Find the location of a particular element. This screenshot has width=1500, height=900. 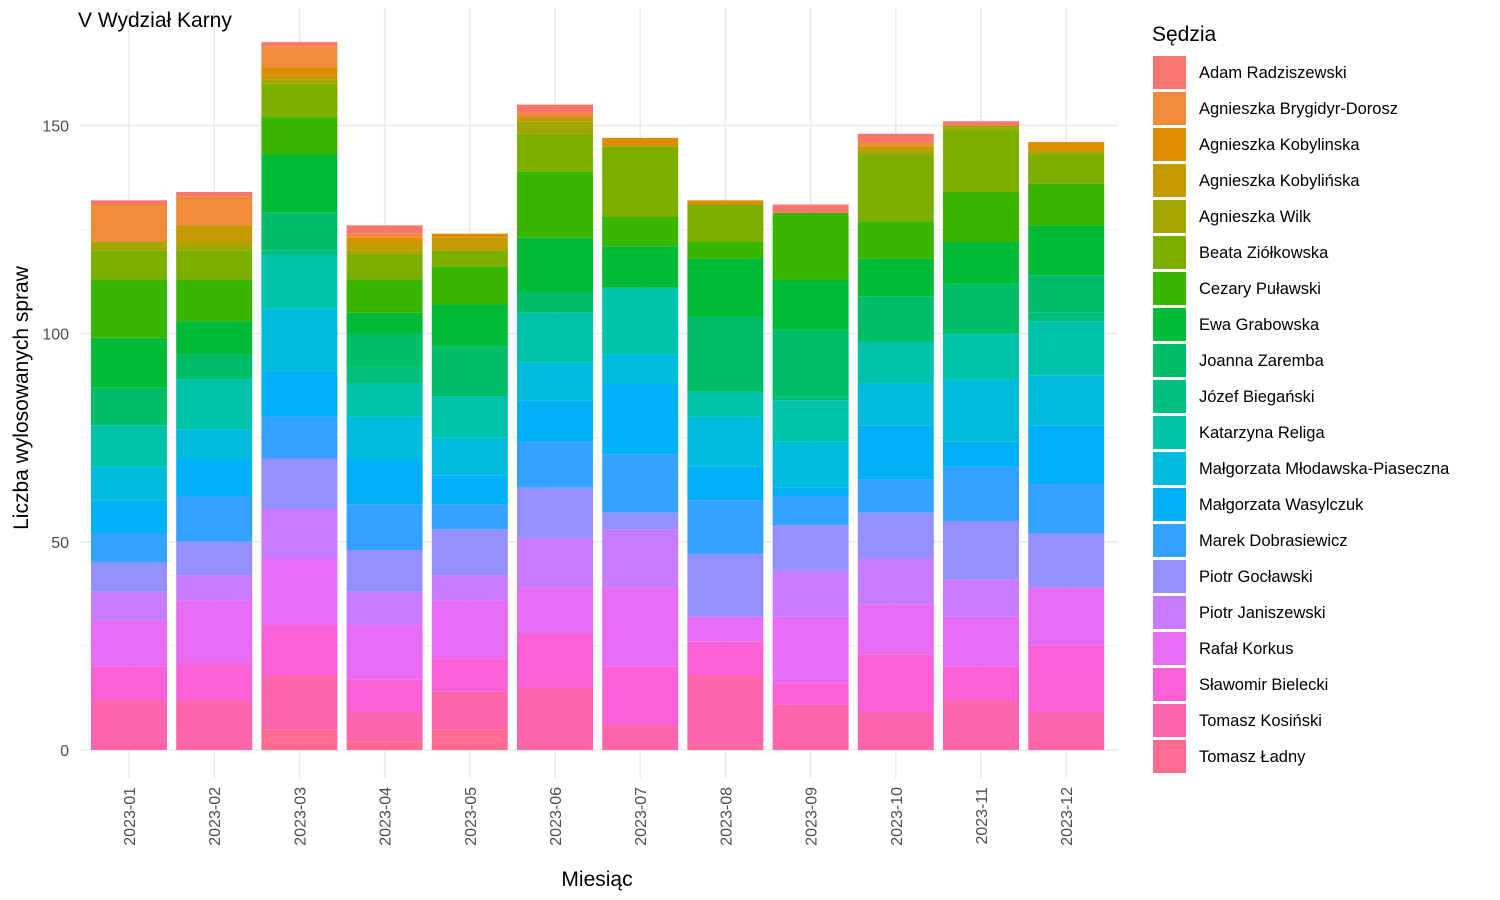

legend-label: Katarzyna Religa is located at coordinates (1262, 433).